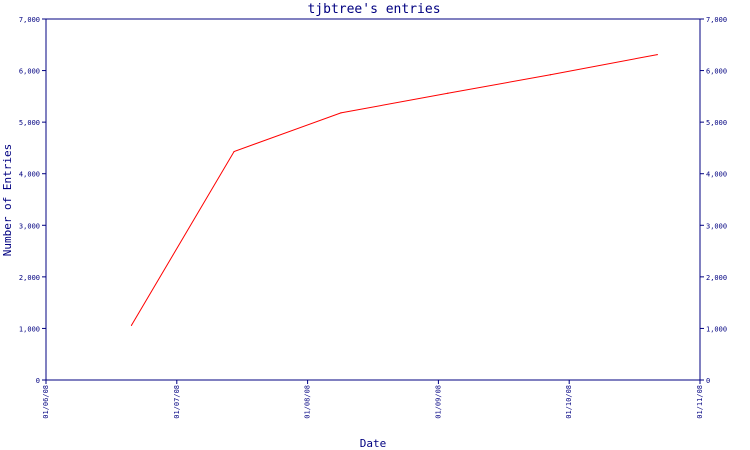 The width and height of the screenshot is (750, 450). I want to click on y-tick-label-right: 3,000, so click(716, 226).